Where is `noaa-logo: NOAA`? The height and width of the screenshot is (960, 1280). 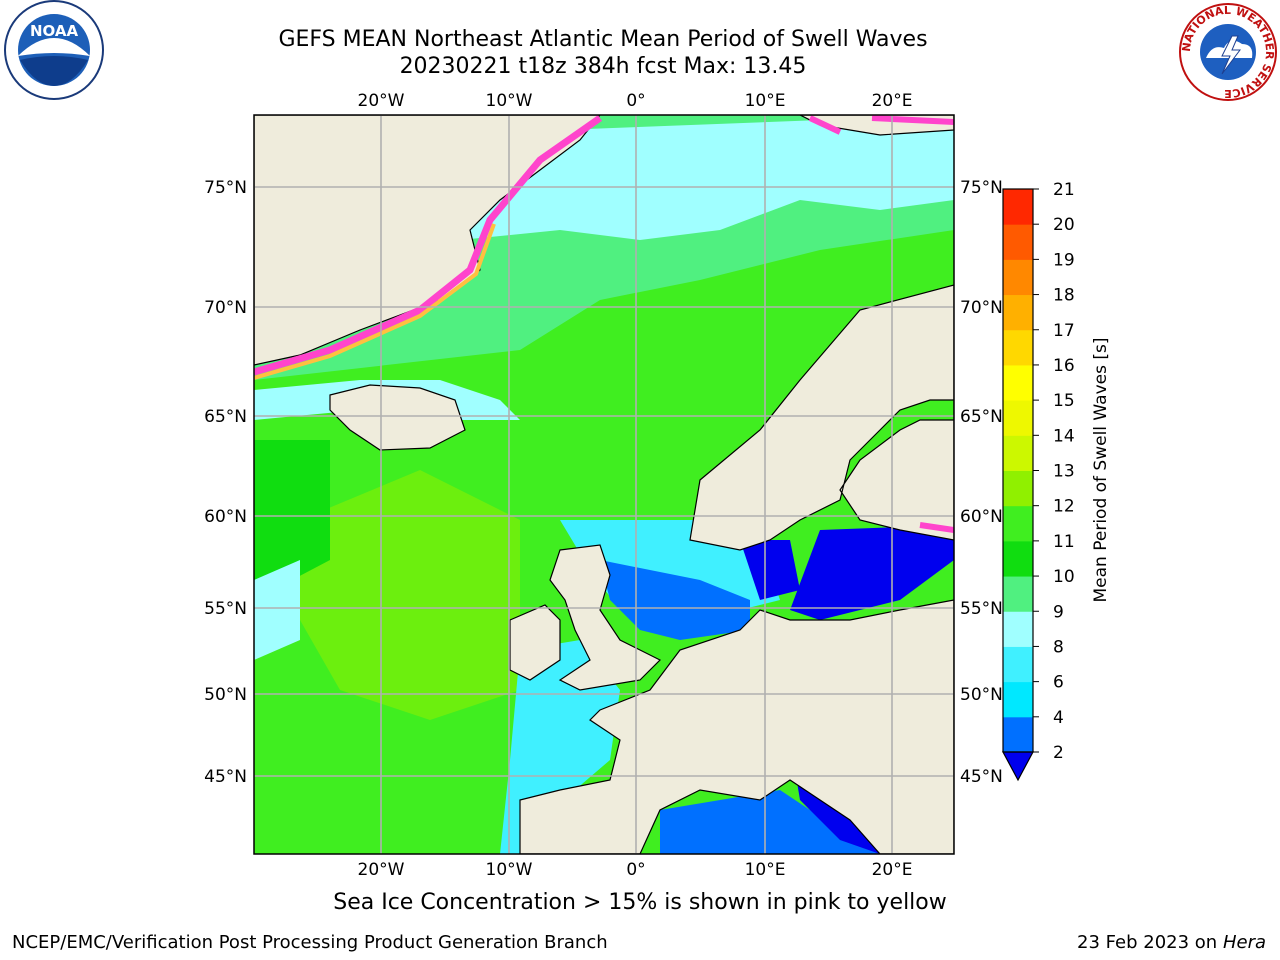
noaa-logo: NOAA is located at coordinates (54, 50).